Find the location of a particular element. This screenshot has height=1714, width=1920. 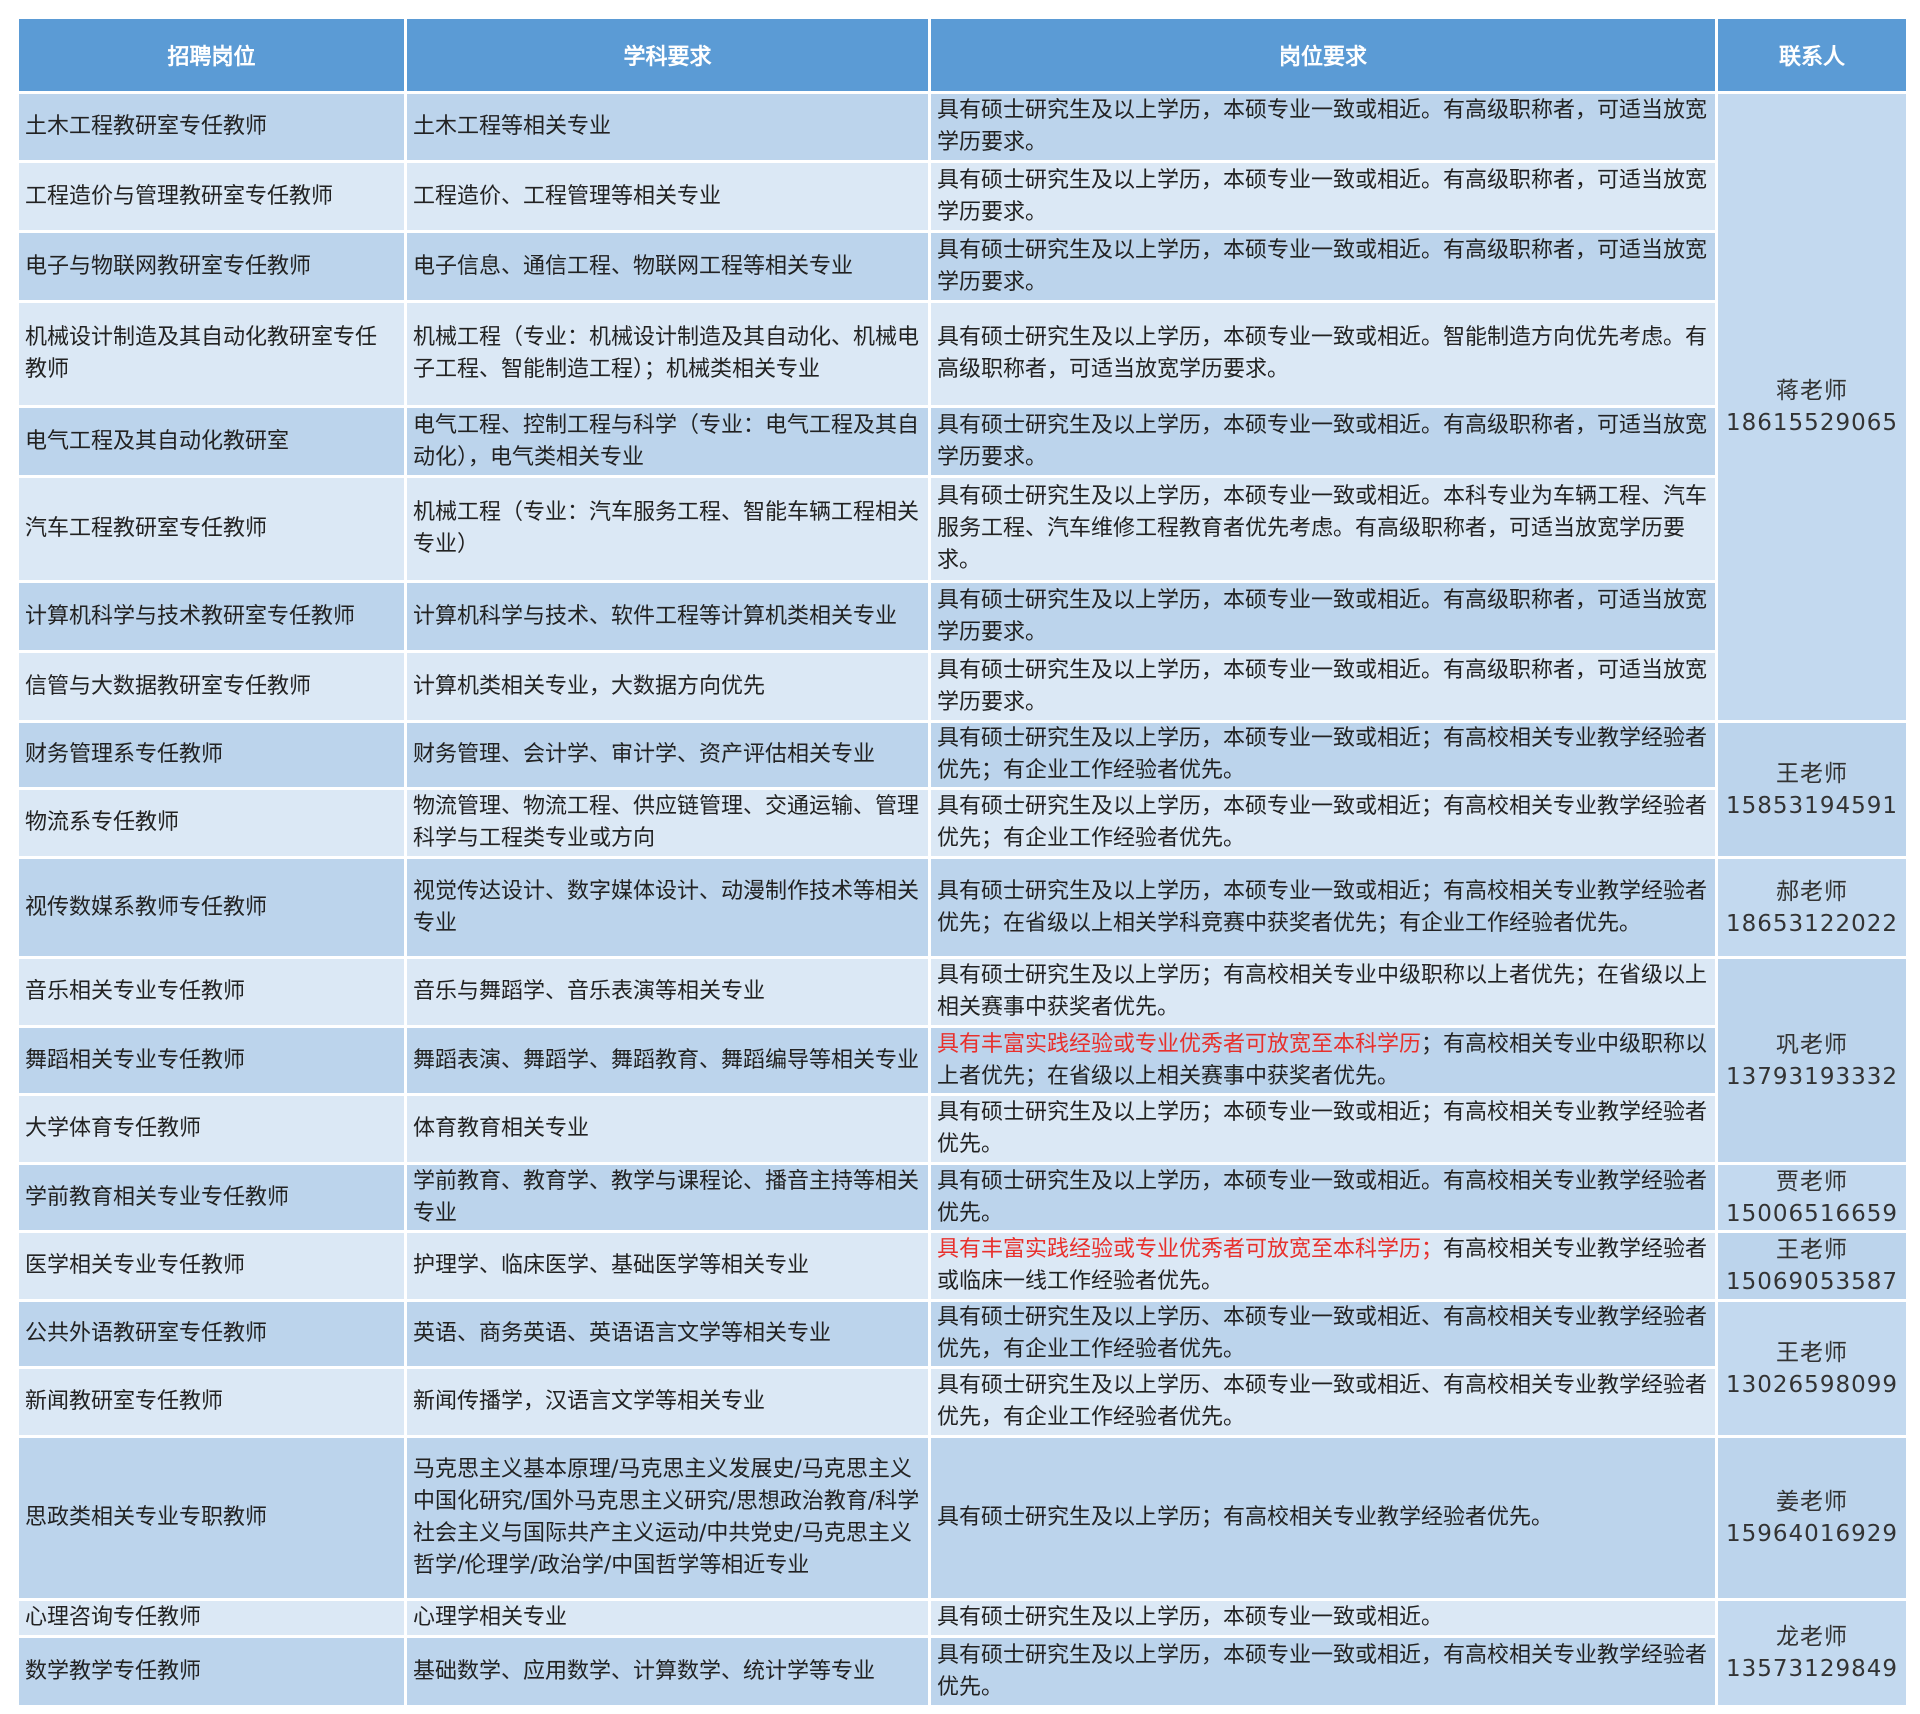

contact-cell: 王老师 13026598099 is located at coordinates (1812, 1368).